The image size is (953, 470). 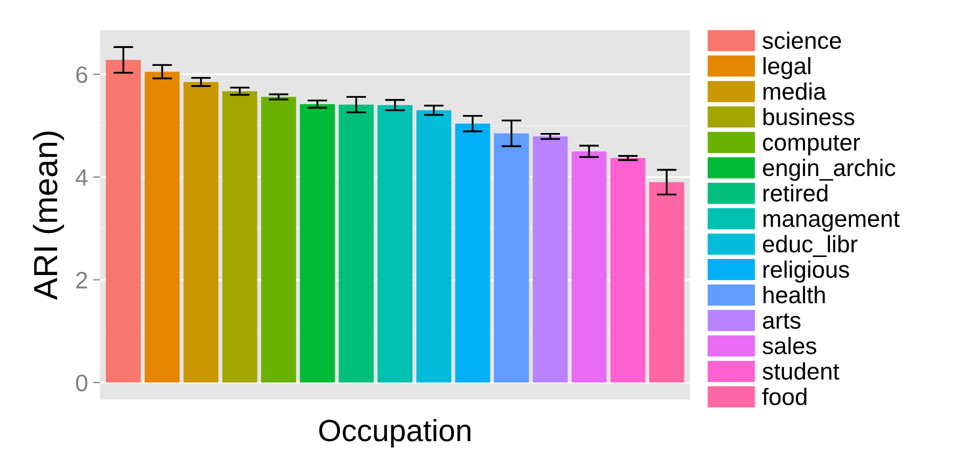 I want to click on legend-label: educ_libr, so click(x=810, y=246).